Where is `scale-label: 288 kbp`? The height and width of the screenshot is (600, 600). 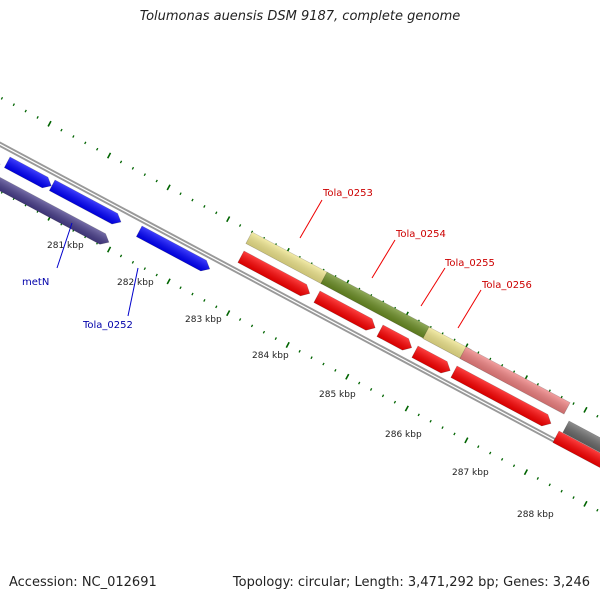
scale-label: 288 kbp is located at coordinates (535, 515).